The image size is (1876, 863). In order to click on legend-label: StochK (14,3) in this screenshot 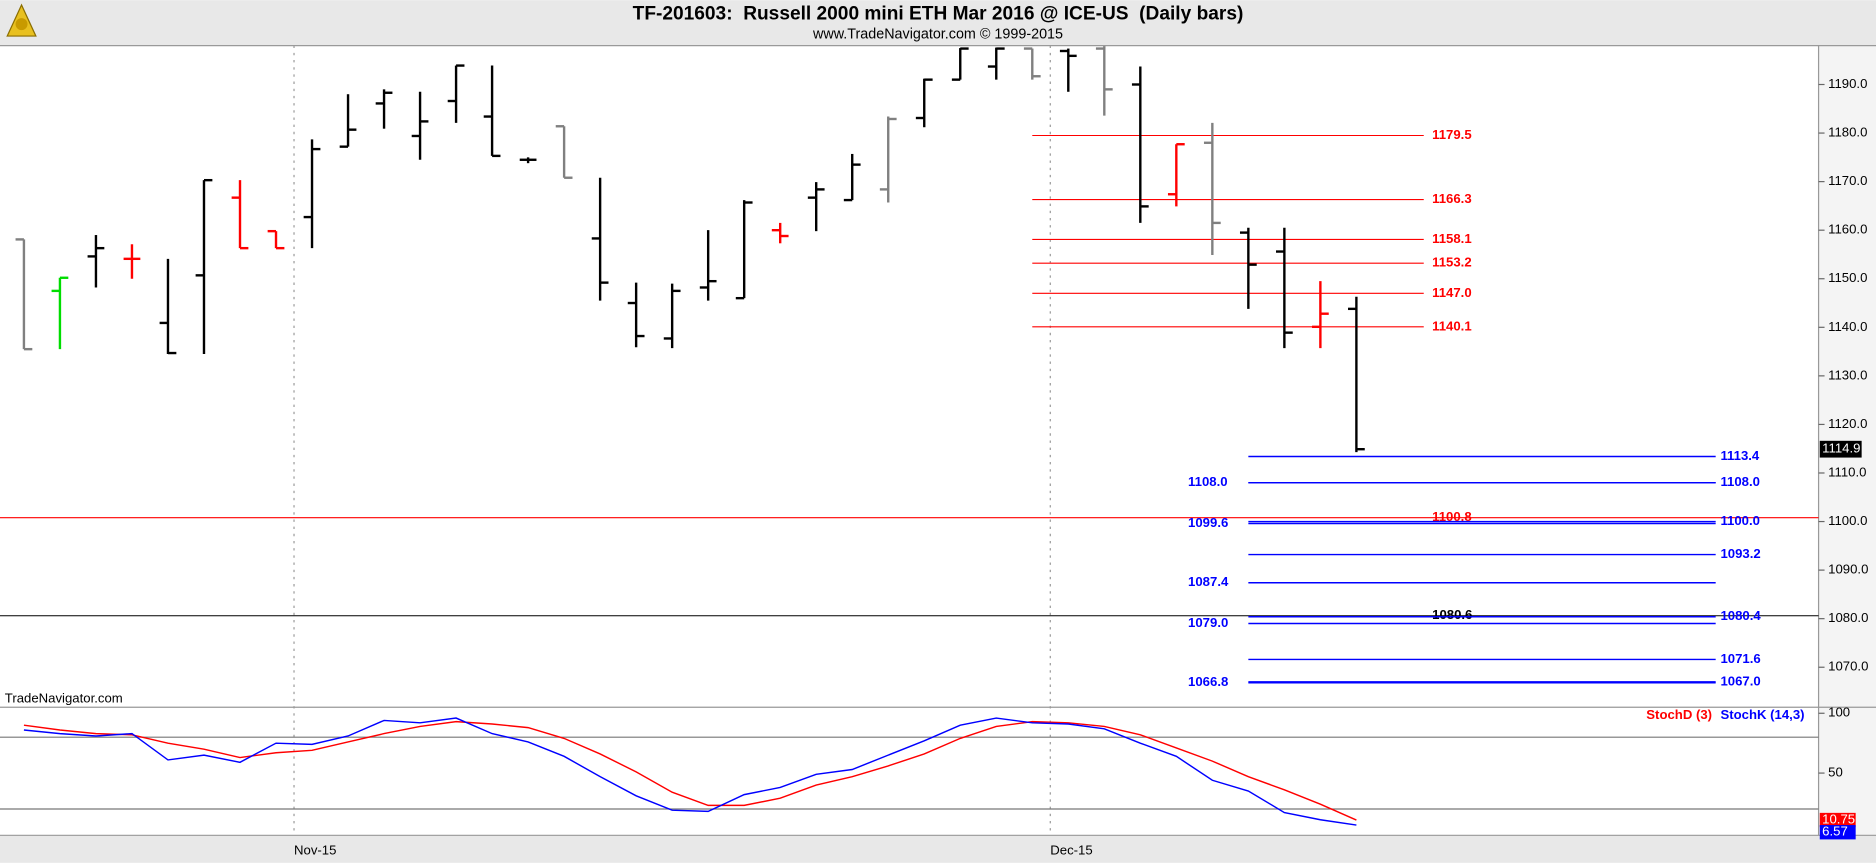, I will do `click(1762, 714)`.